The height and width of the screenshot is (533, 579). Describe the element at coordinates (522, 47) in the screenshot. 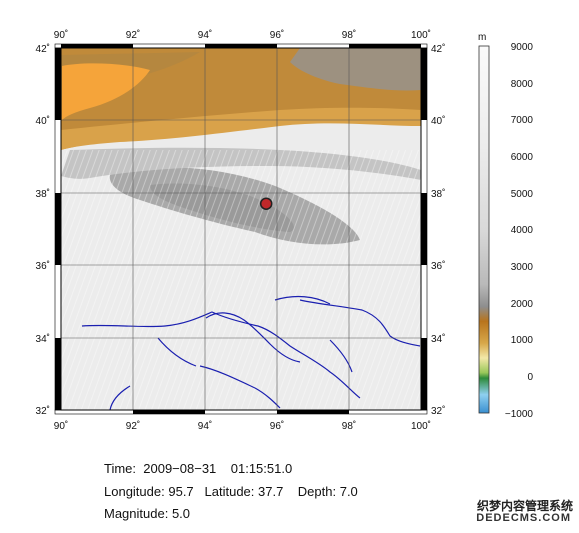

I see `colorbar-tick: 9000` at that location.